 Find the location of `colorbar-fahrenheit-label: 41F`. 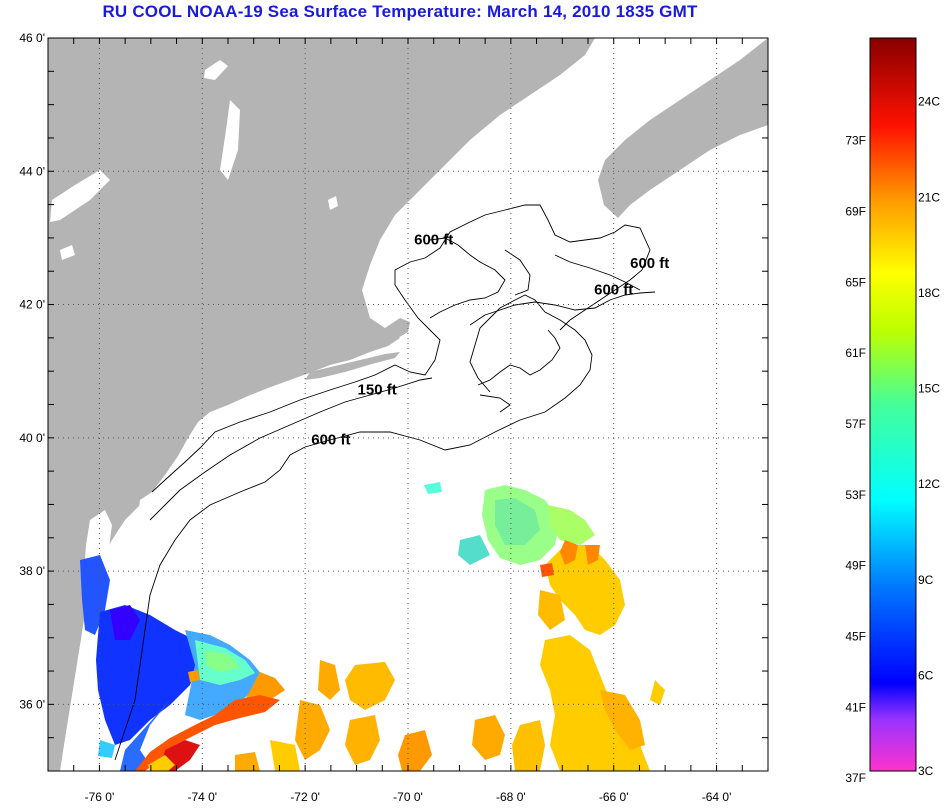

colorbar-fahrenheit-label: 41F is located at coordinates (855, 707).